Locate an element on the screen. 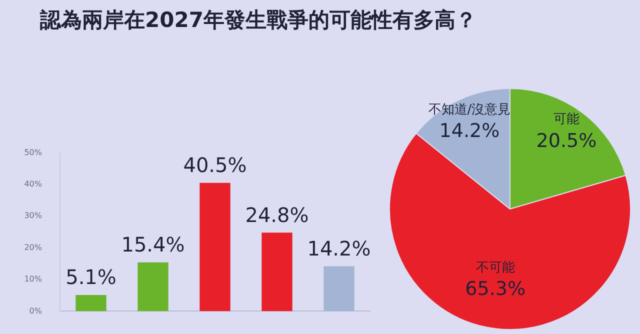 Image resolution: width=640 pixels, height=334 pixels. chart-title: 認為兩岸在2027年發生戰爭的可能性有多高？ is located at coordinates (259, 20).